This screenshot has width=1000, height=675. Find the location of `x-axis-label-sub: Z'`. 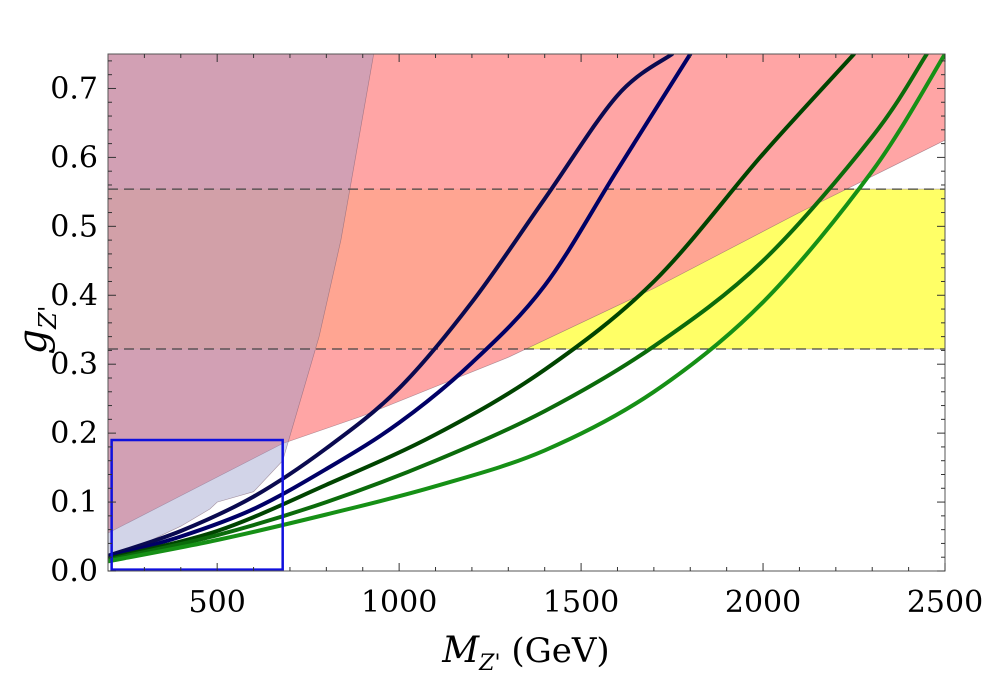

x-axis-label-sub: Z' is located at coordinates (489, 663).